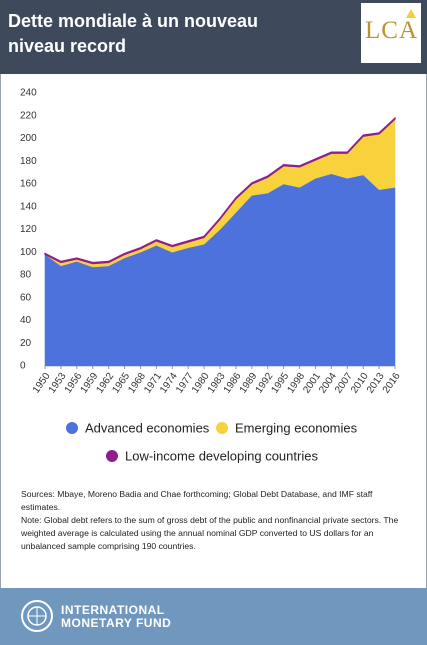 The height and width of the screenshot is (645, 427). Describe the element at coordinates (28, 138) in the screenshot. I see `y-tick-label: 200` at that location.